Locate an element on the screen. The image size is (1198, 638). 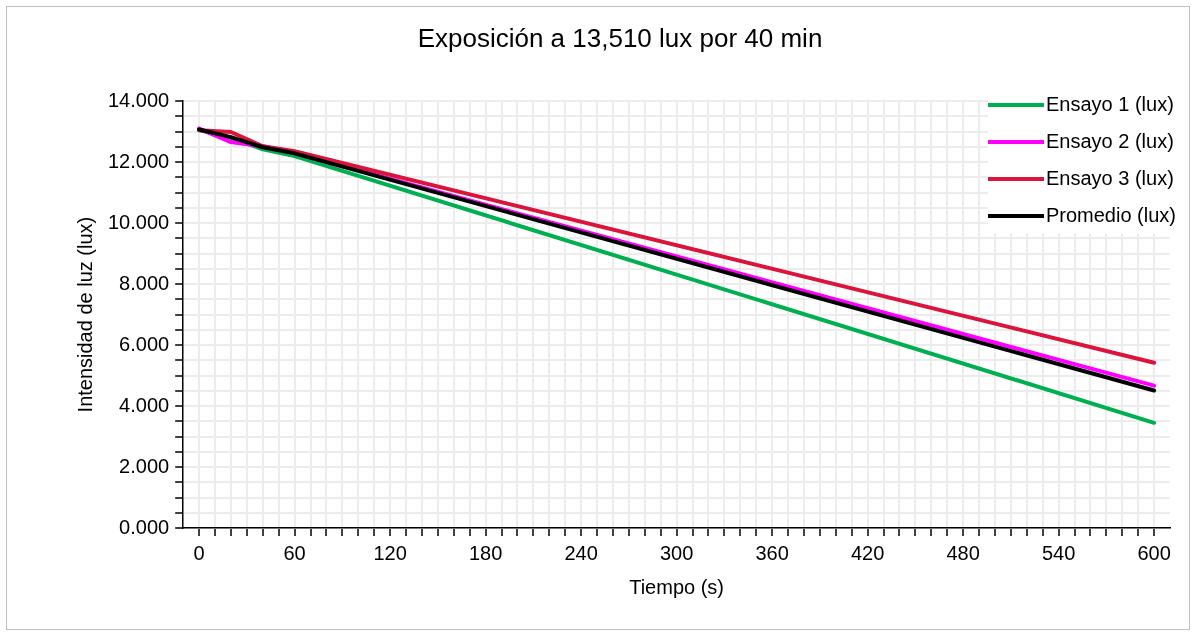
y-tick-label: 0.000 is located at coordinates (144, 526).